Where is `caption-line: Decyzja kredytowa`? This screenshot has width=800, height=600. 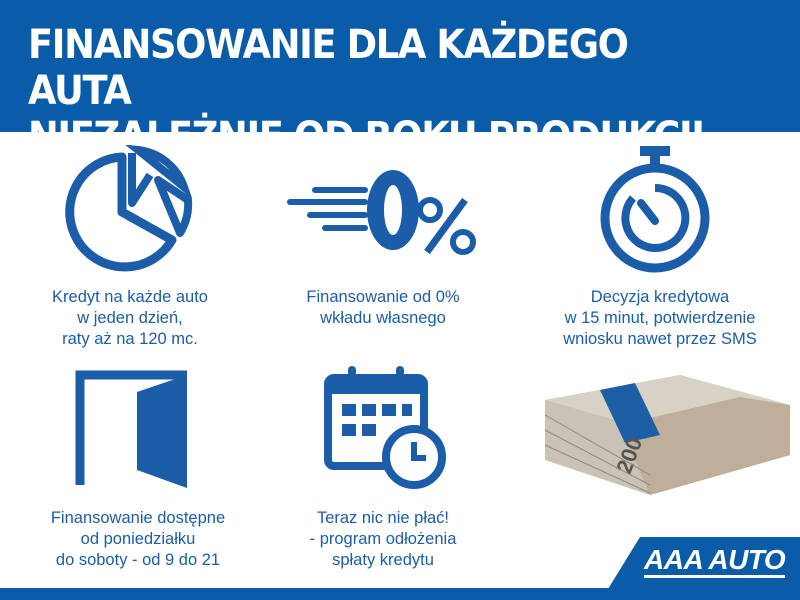 caption-line: Decyzja kredytowa is located at coordinates (660, 297).